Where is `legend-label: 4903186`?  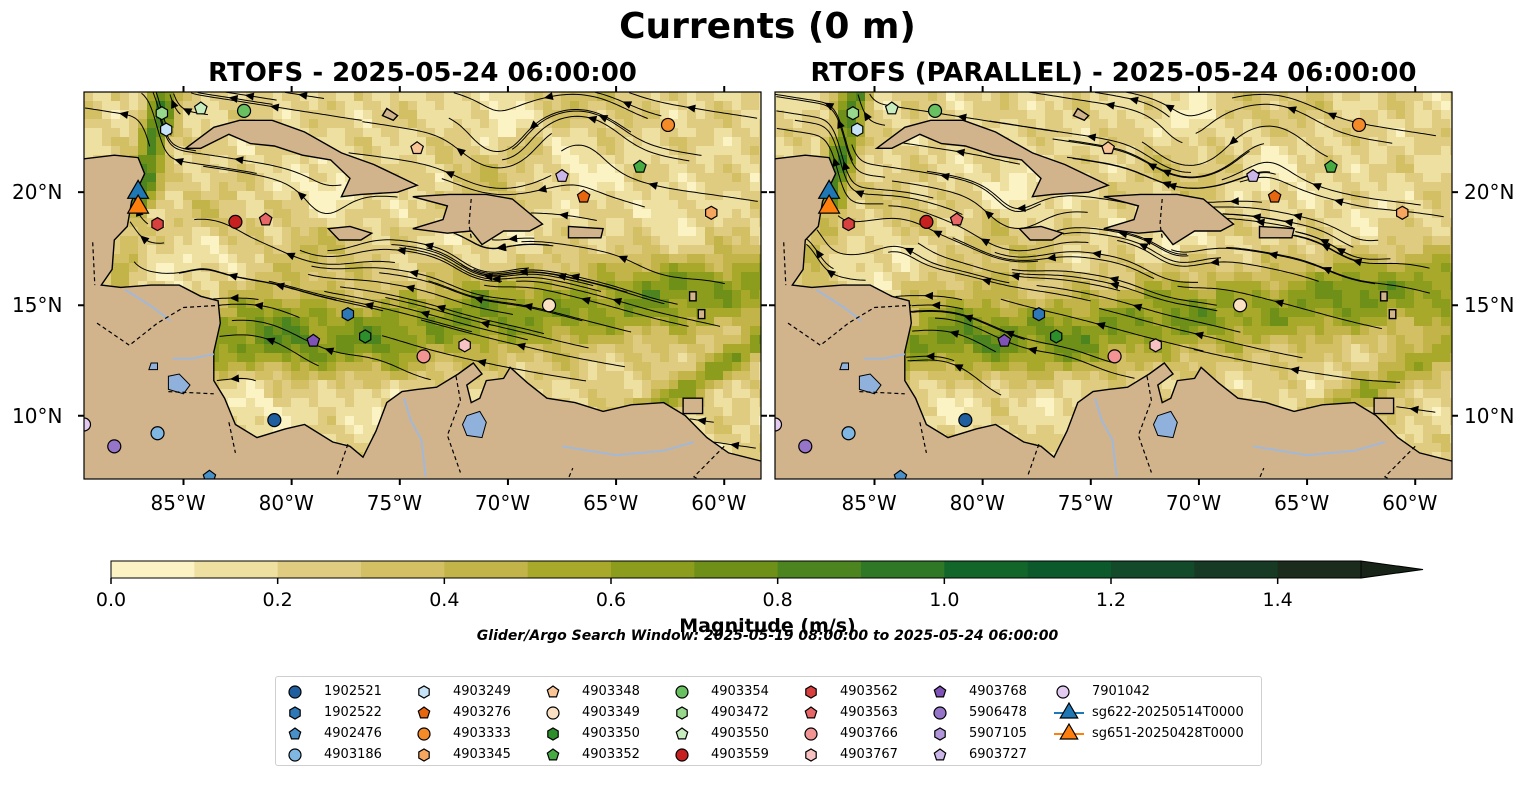 legend-label: 4903186 is located at coordinates (353, 754).